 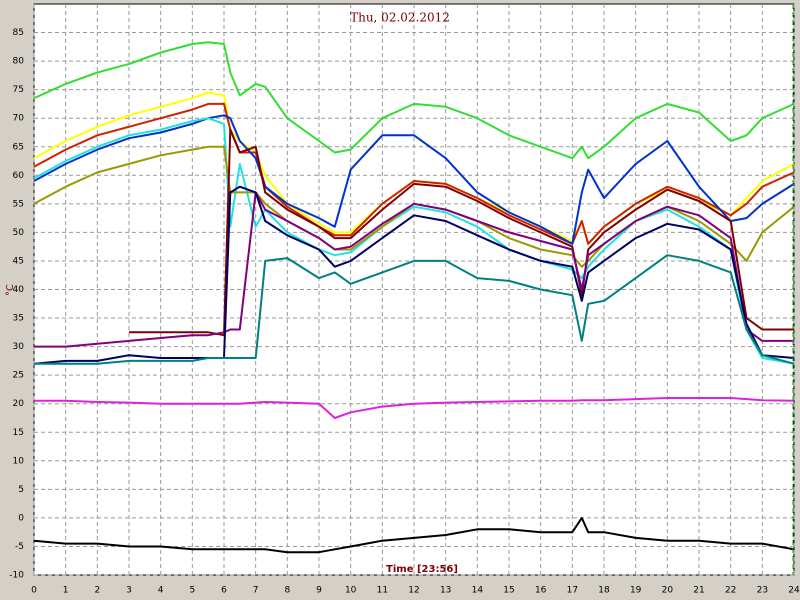 I want to click on x-tick-label: 19, so click(x=636, y=591).